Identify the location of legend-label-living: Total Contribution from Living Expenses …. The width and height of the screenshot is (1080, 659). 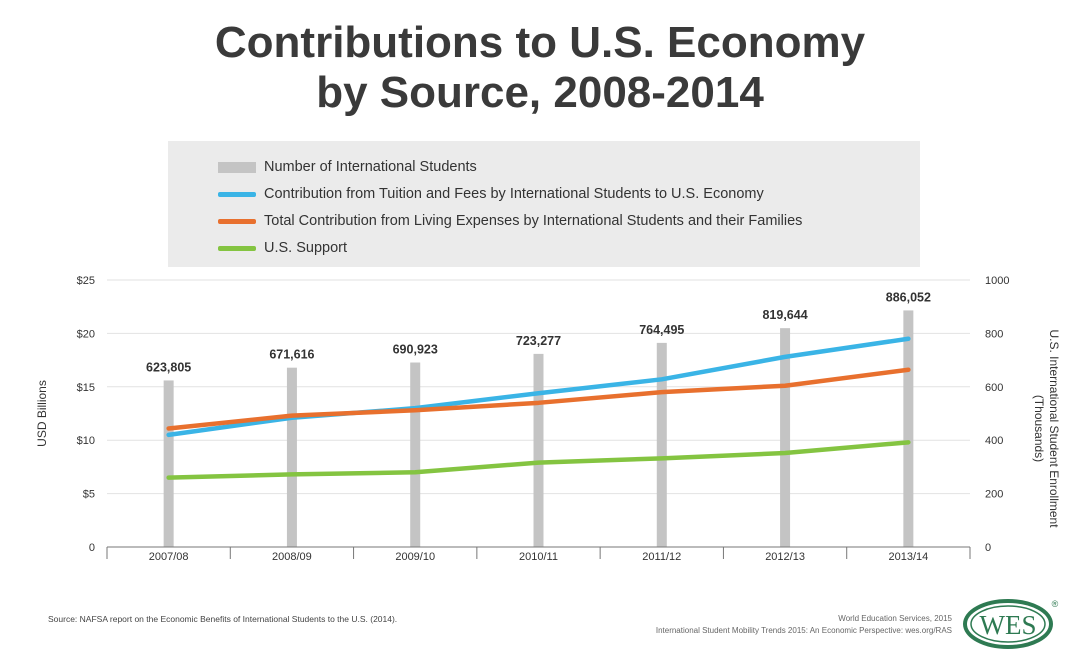
(533, 221).